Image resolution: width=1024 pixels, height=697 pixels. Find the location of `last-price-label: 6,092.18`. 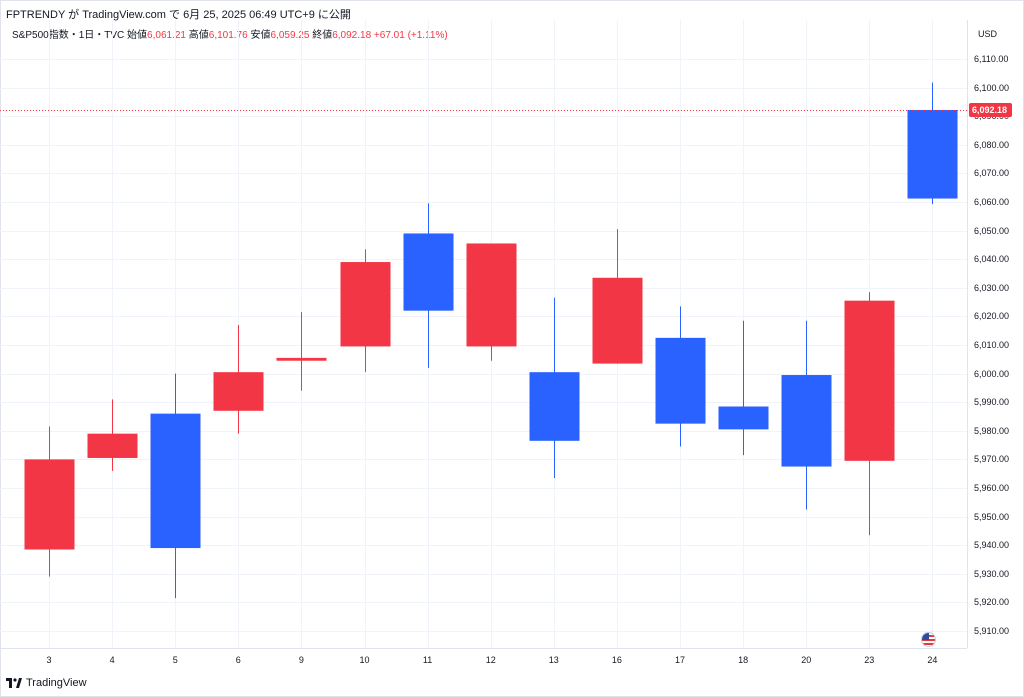

last-price-label: 6,092.18 is located at coordinates (989, 110).